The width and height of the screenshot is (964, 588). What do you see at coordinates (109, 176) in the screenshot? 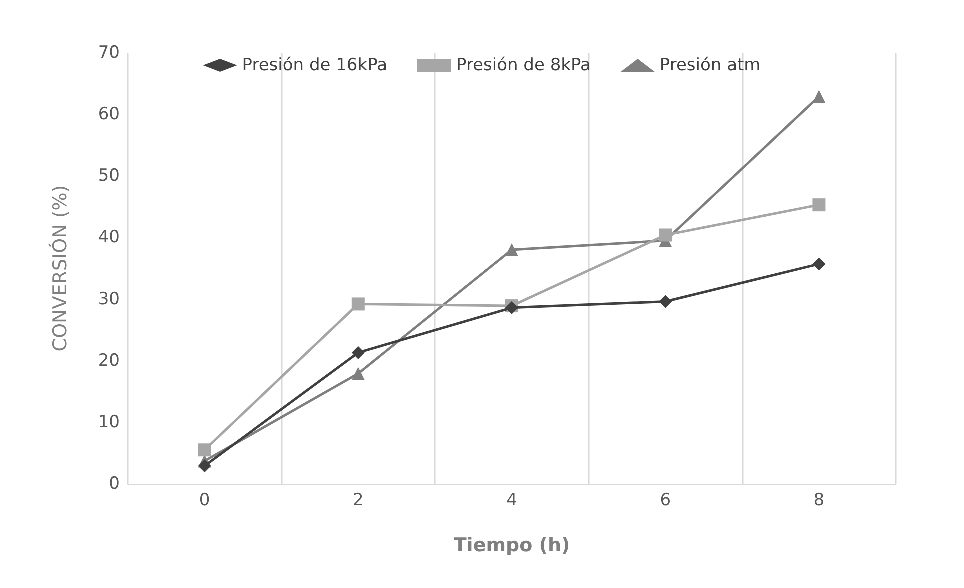
I see `y-tick-label: 50` at bounding box center [109, 176].